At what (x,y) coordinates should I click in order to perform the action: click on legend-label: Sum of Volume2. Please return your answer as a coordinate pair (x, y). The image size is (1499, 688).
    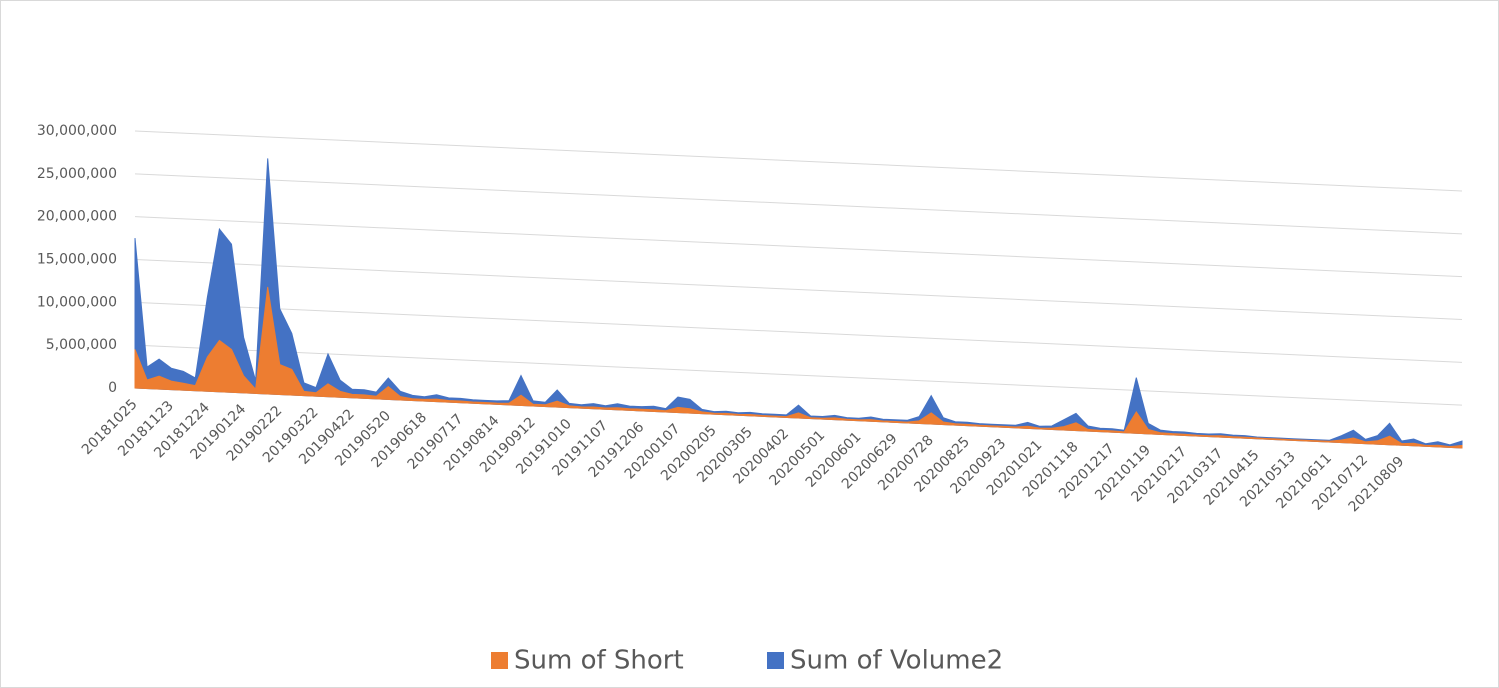
    Looking at the image, I should click on (896, 661).